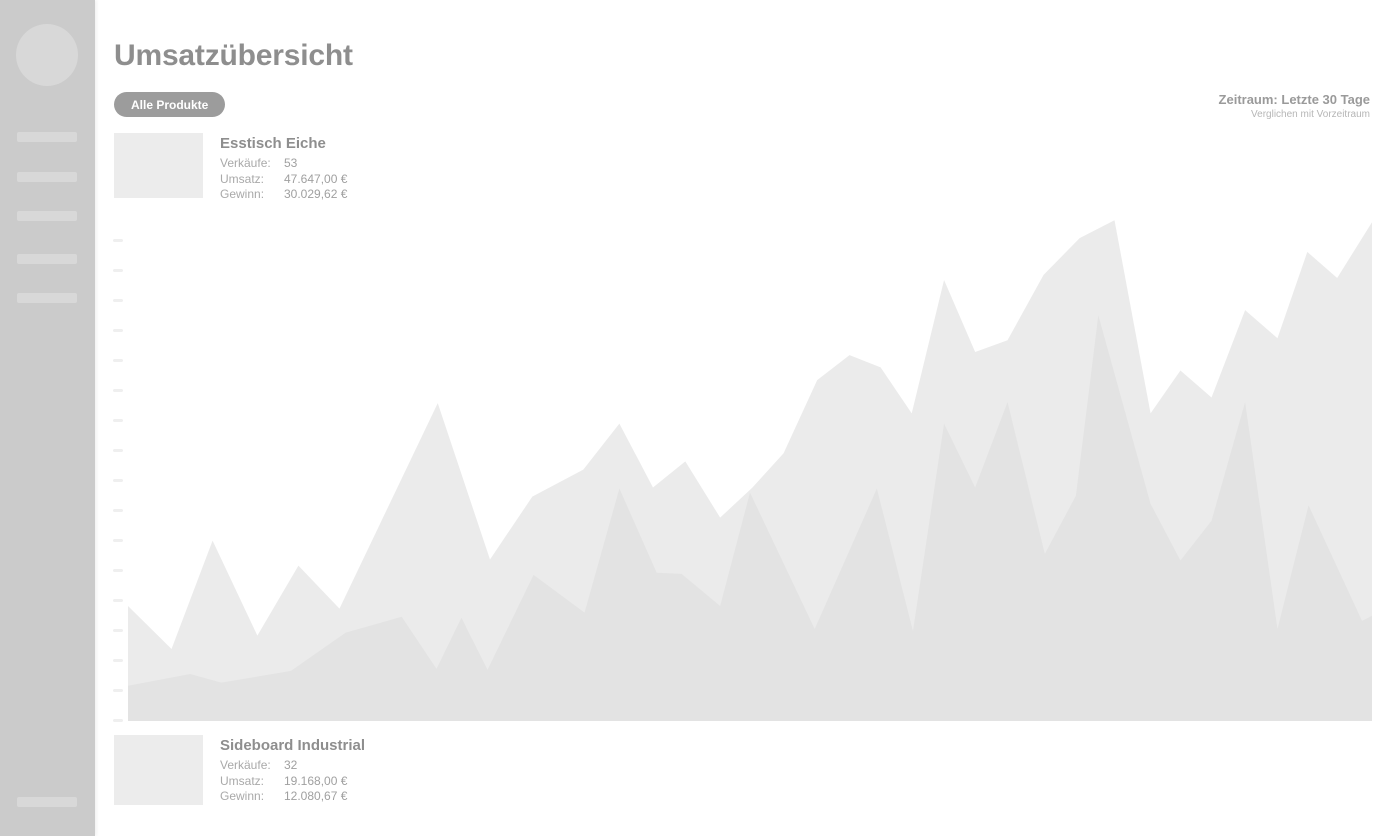 The height and width of the screenshot is (836, 1393). What do you see at coordinates (316, 178) in the screenshot?
I see `metric-value: 47.647,00 €` at bounding box center [316, 178].